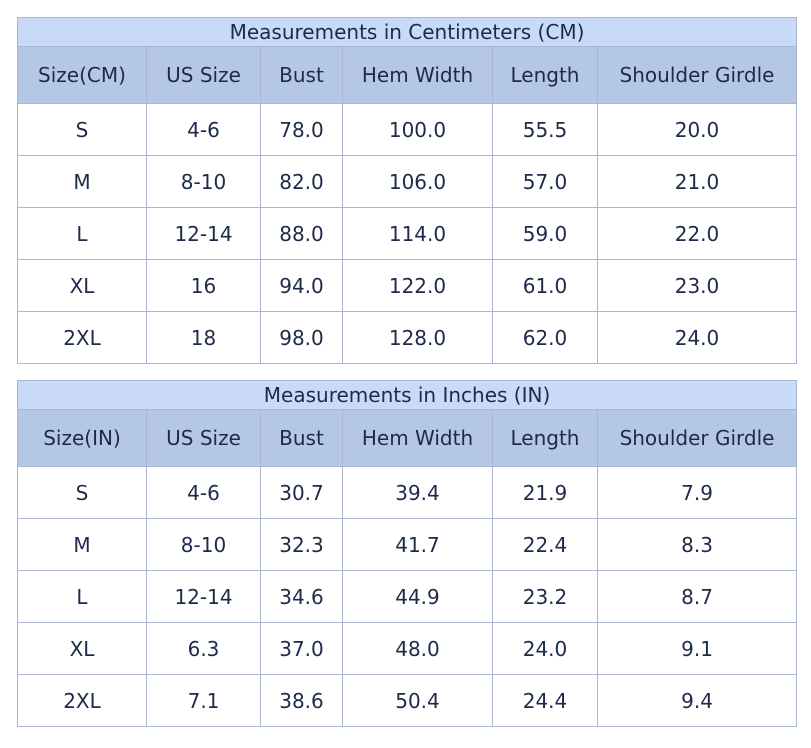 The image size is (811, 748). I want to click on table-title: Measurements in Centimeters (CM), so click(407, 32).